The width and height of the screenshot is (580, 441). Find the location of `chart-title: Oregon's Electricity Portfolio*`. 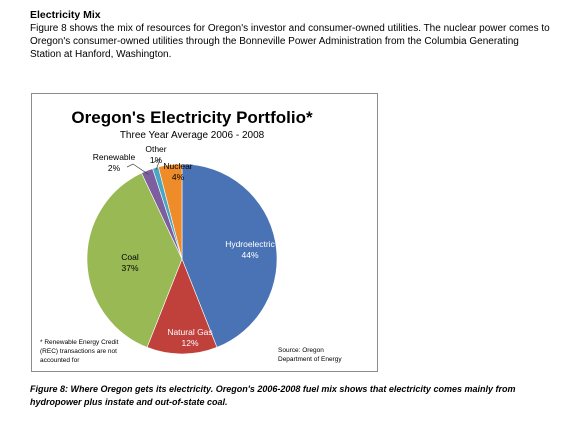

chart-title: Oregon's Electricity Portfolio* is located at coordinates (192, 117).